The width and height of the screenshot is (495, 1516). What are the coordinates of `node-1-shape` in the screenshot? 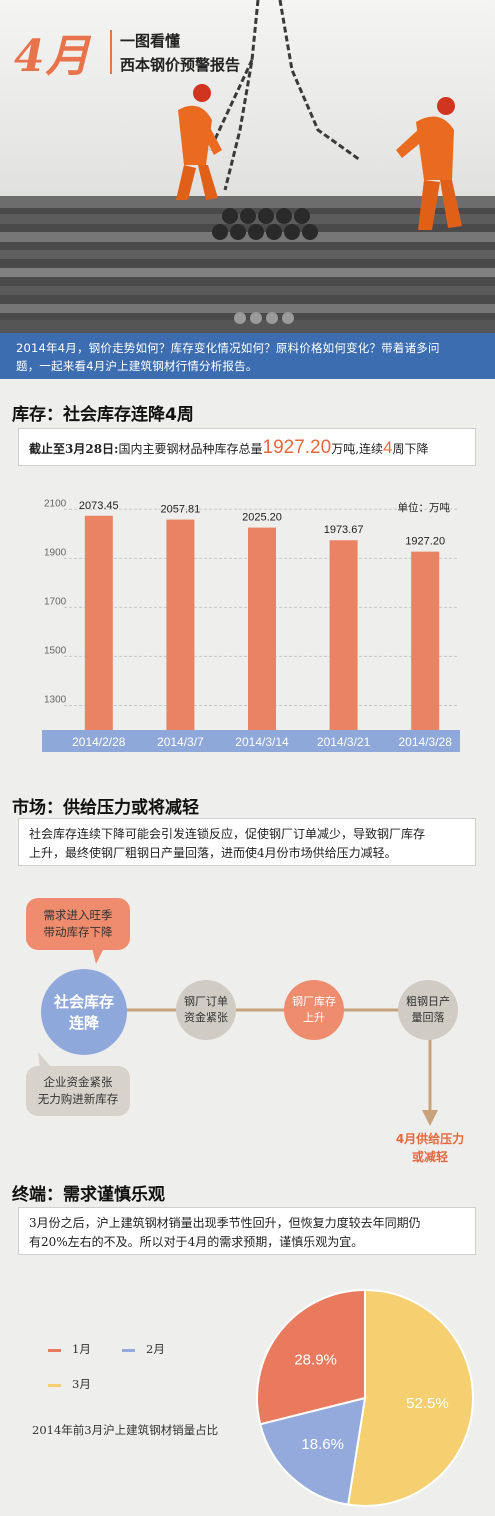 It's located at (206, 1010).